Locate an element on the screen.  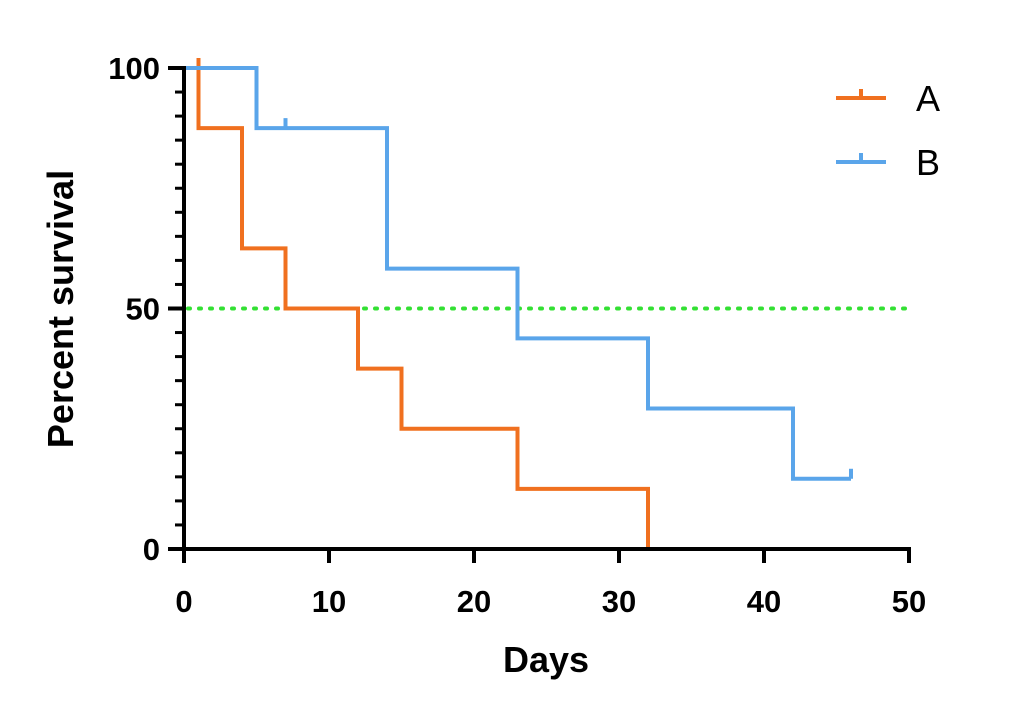
legend: AB is located at coordinates (888, 130).